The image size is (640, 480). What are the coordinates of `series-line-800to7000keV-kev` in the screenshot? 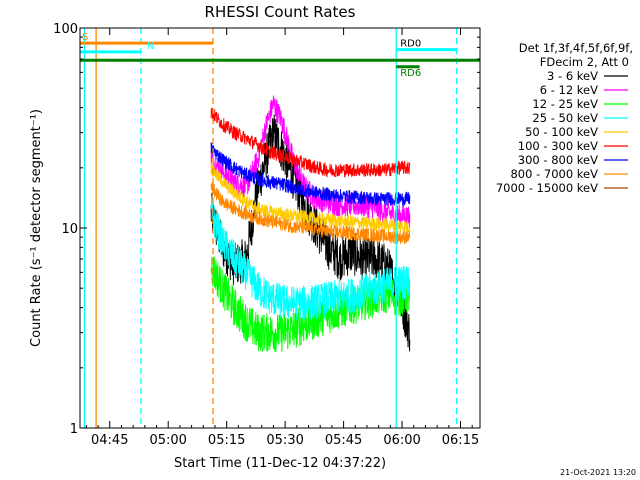 It's located at (310, 213).